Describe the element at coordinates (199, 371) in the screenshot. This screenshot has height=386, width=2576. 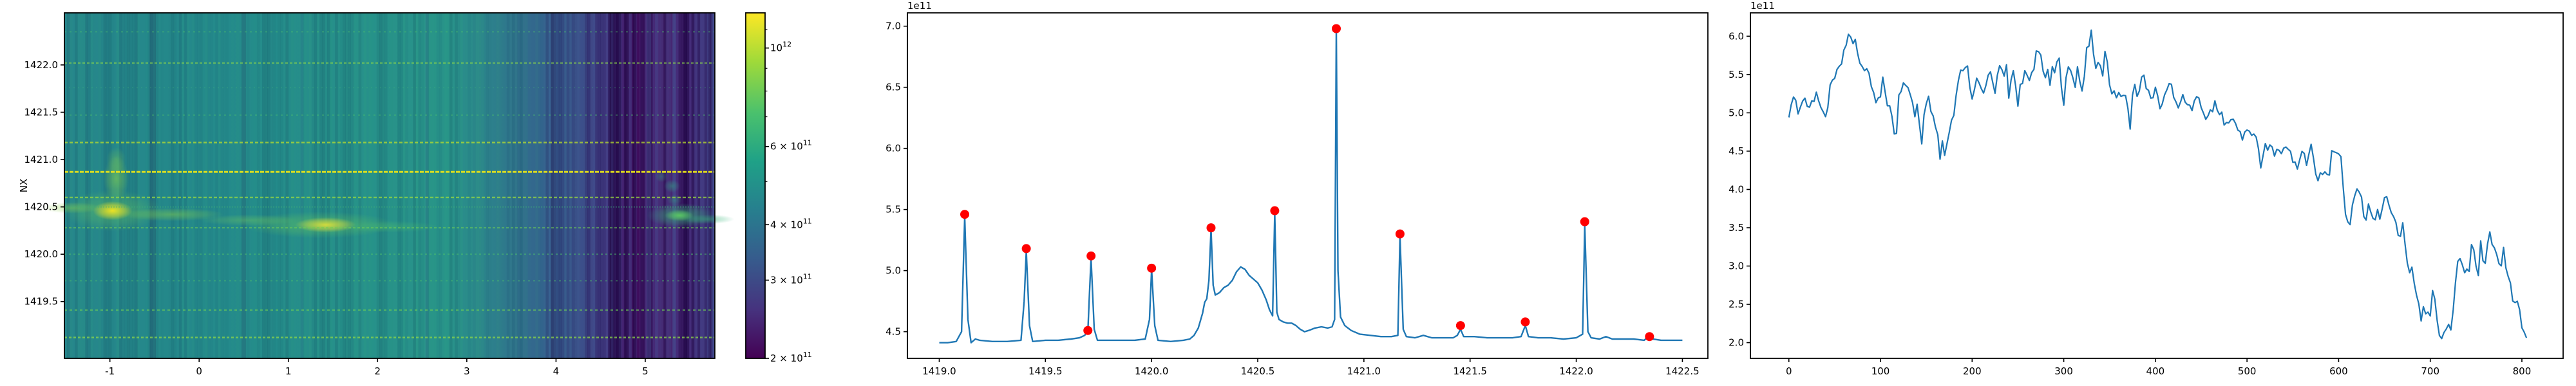
I see `heatmap-x-tick-label: 0` at that location.